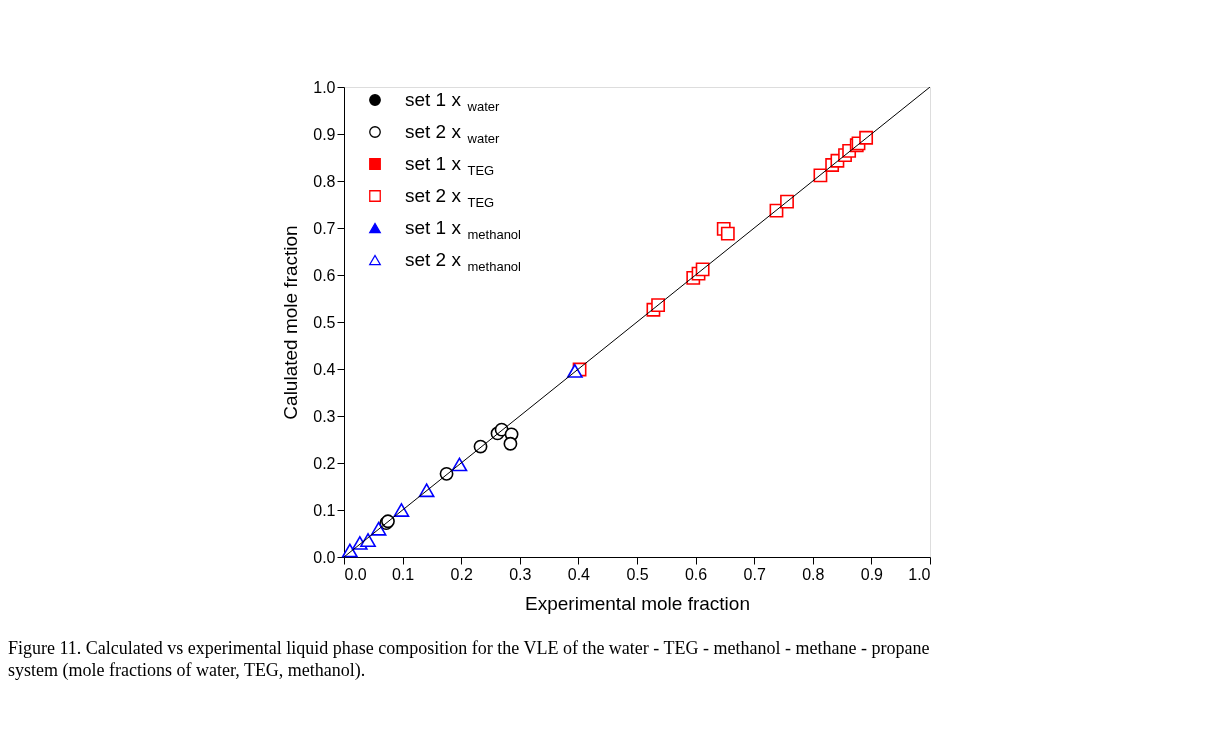  I want to click on y-tick-label: 0.2, so click(324, 463).